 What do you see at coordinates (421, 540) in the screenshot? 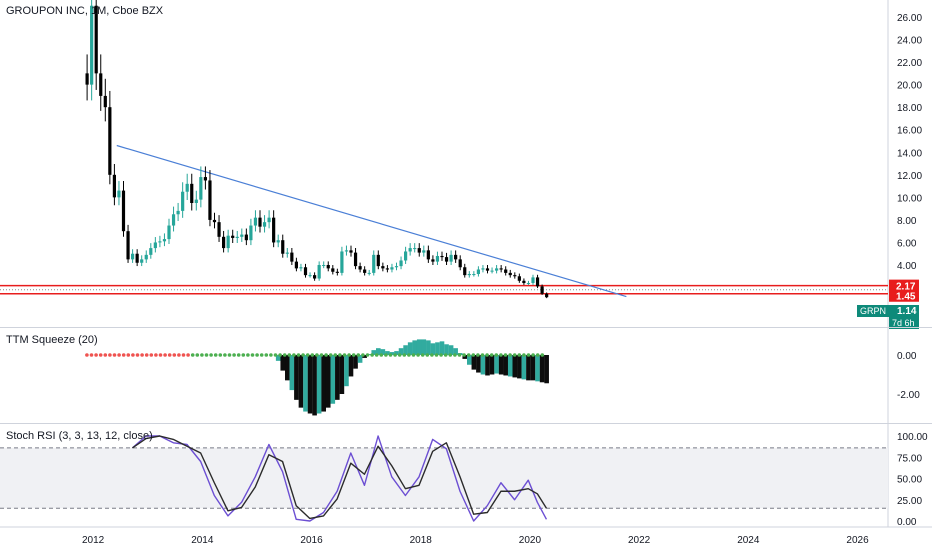
I see `time-axis-tick-label: 2018` at bounding box center [421, 540].